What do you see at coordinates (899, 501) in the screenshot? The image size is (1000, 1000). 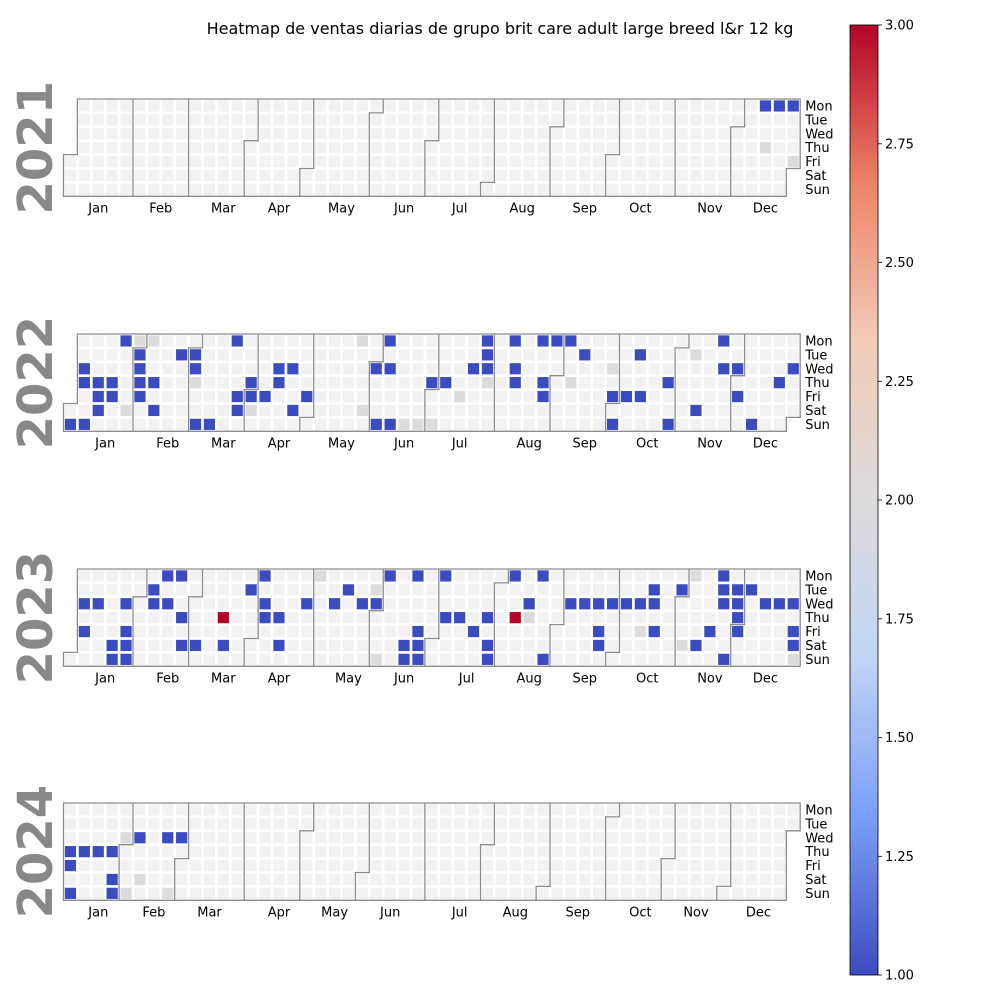 I see `colorbar-tick-label: 2.00` at bounding box center [899, 501].